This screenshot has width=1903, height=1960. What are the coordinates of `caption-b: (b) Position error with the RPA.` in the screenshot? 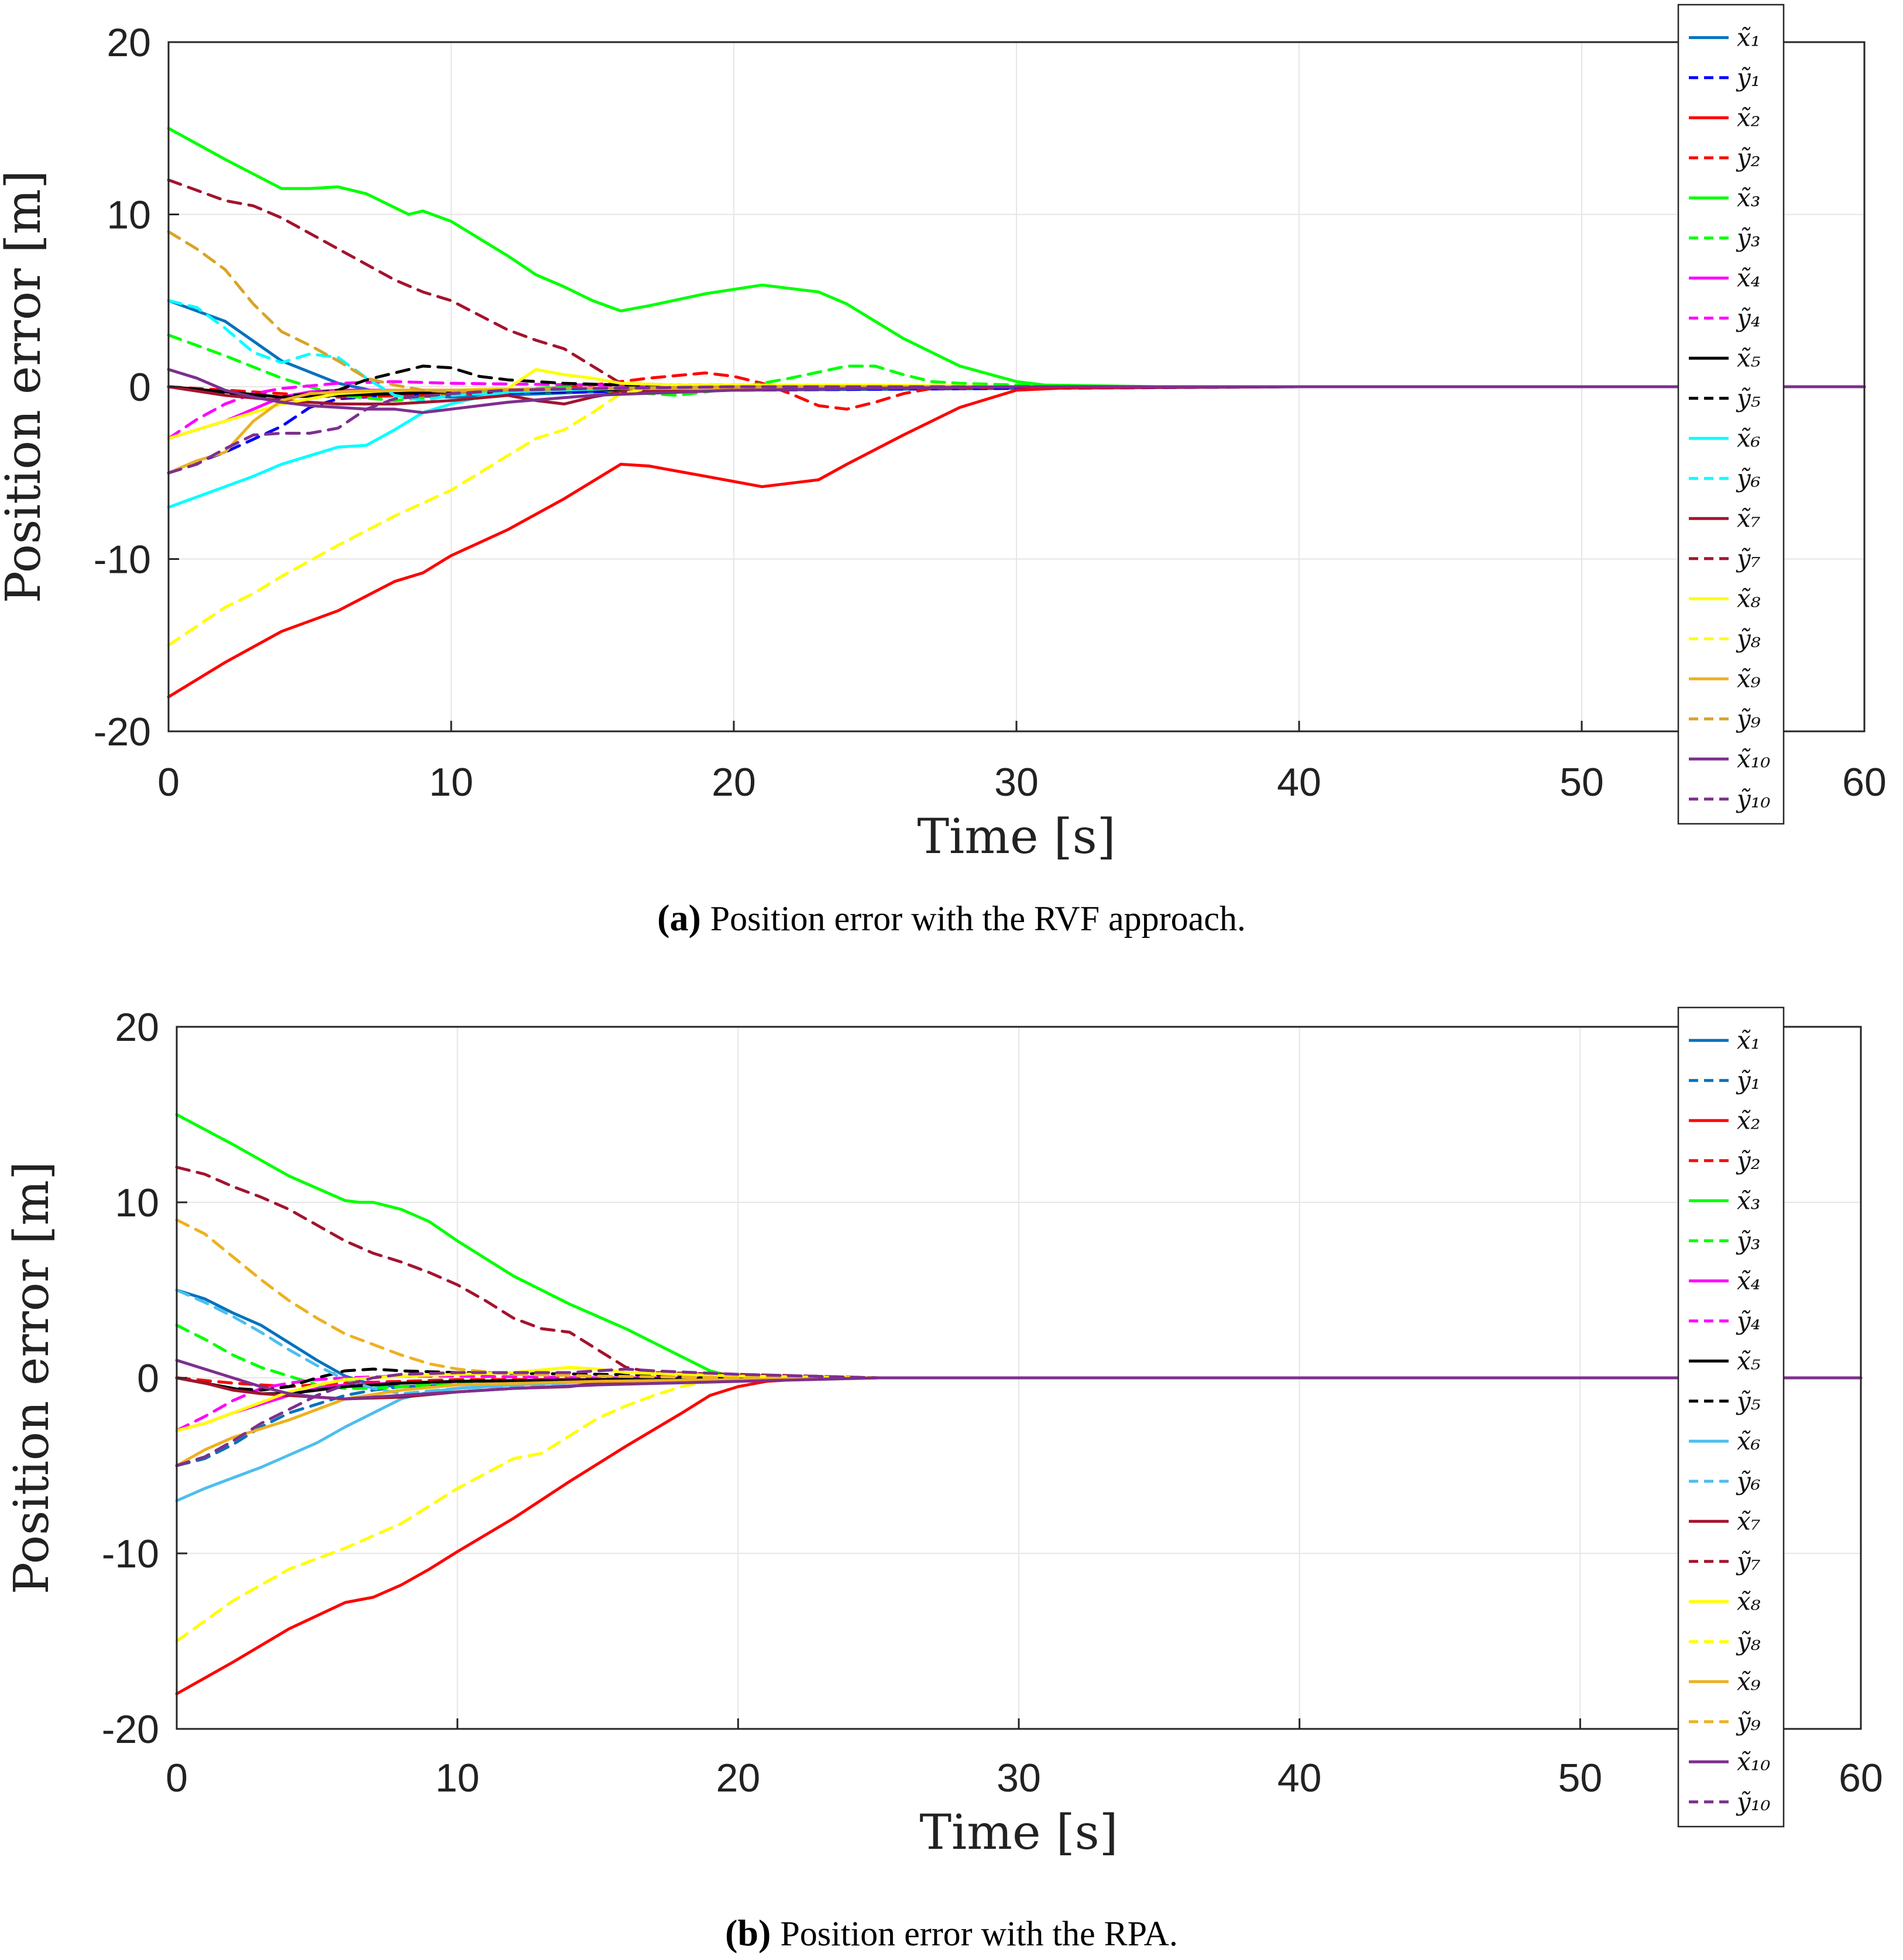 It's located at (951, 1933).